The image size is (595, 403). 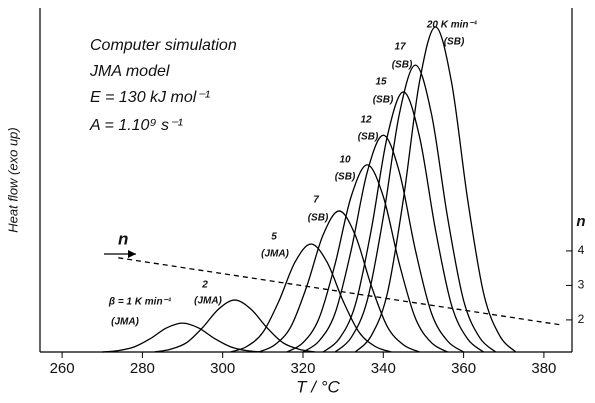 I want to click on x-axis-label: T / °C, so click(x=318, y=386).